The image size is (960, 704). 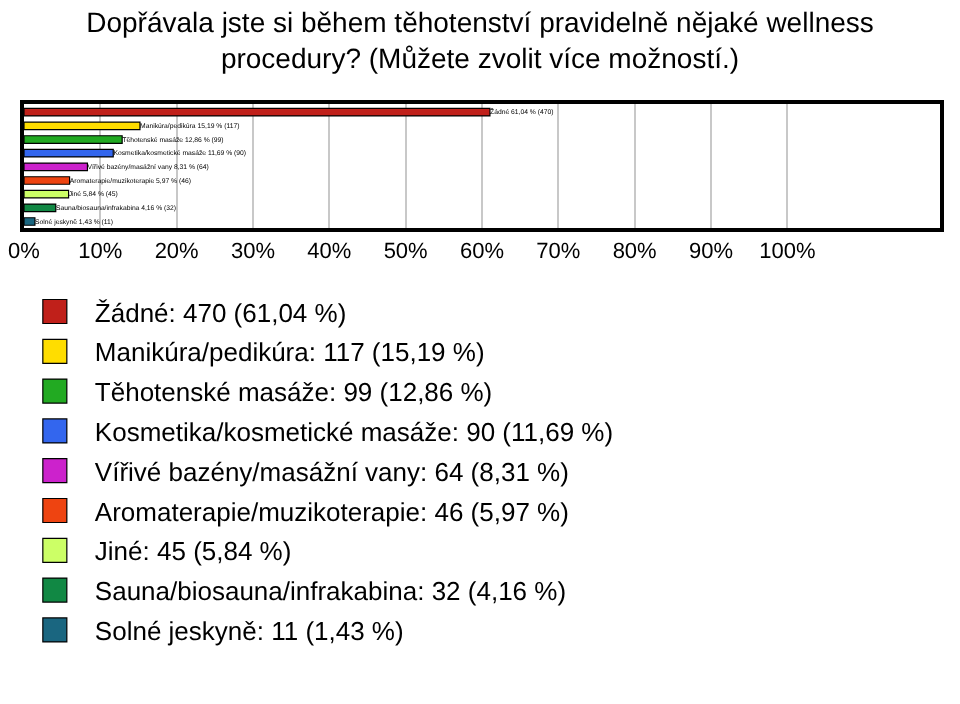 What do you see at coordinates (406, 252) in the screenshot?
I see `x-tick-label: 50%` at bounding box center [406, 252].